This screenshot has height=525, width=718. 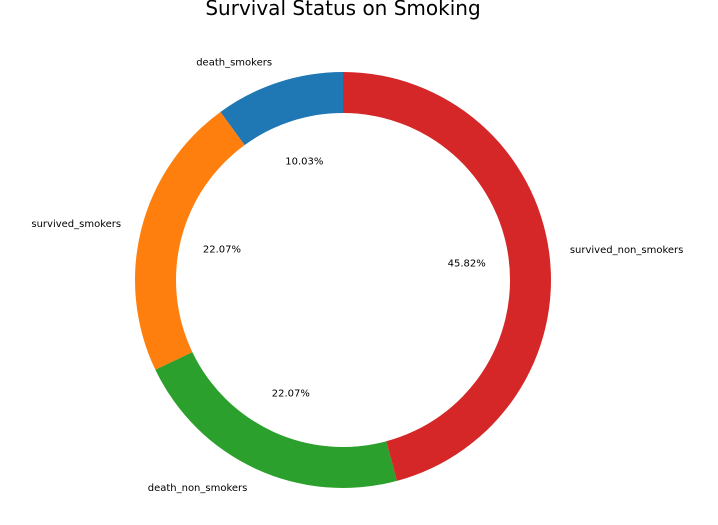 What do you see at coordinates (234, 62) in the screenshot?
I see `slice-label-death-smokers: death_smokers` at bounding box center [234, 62].